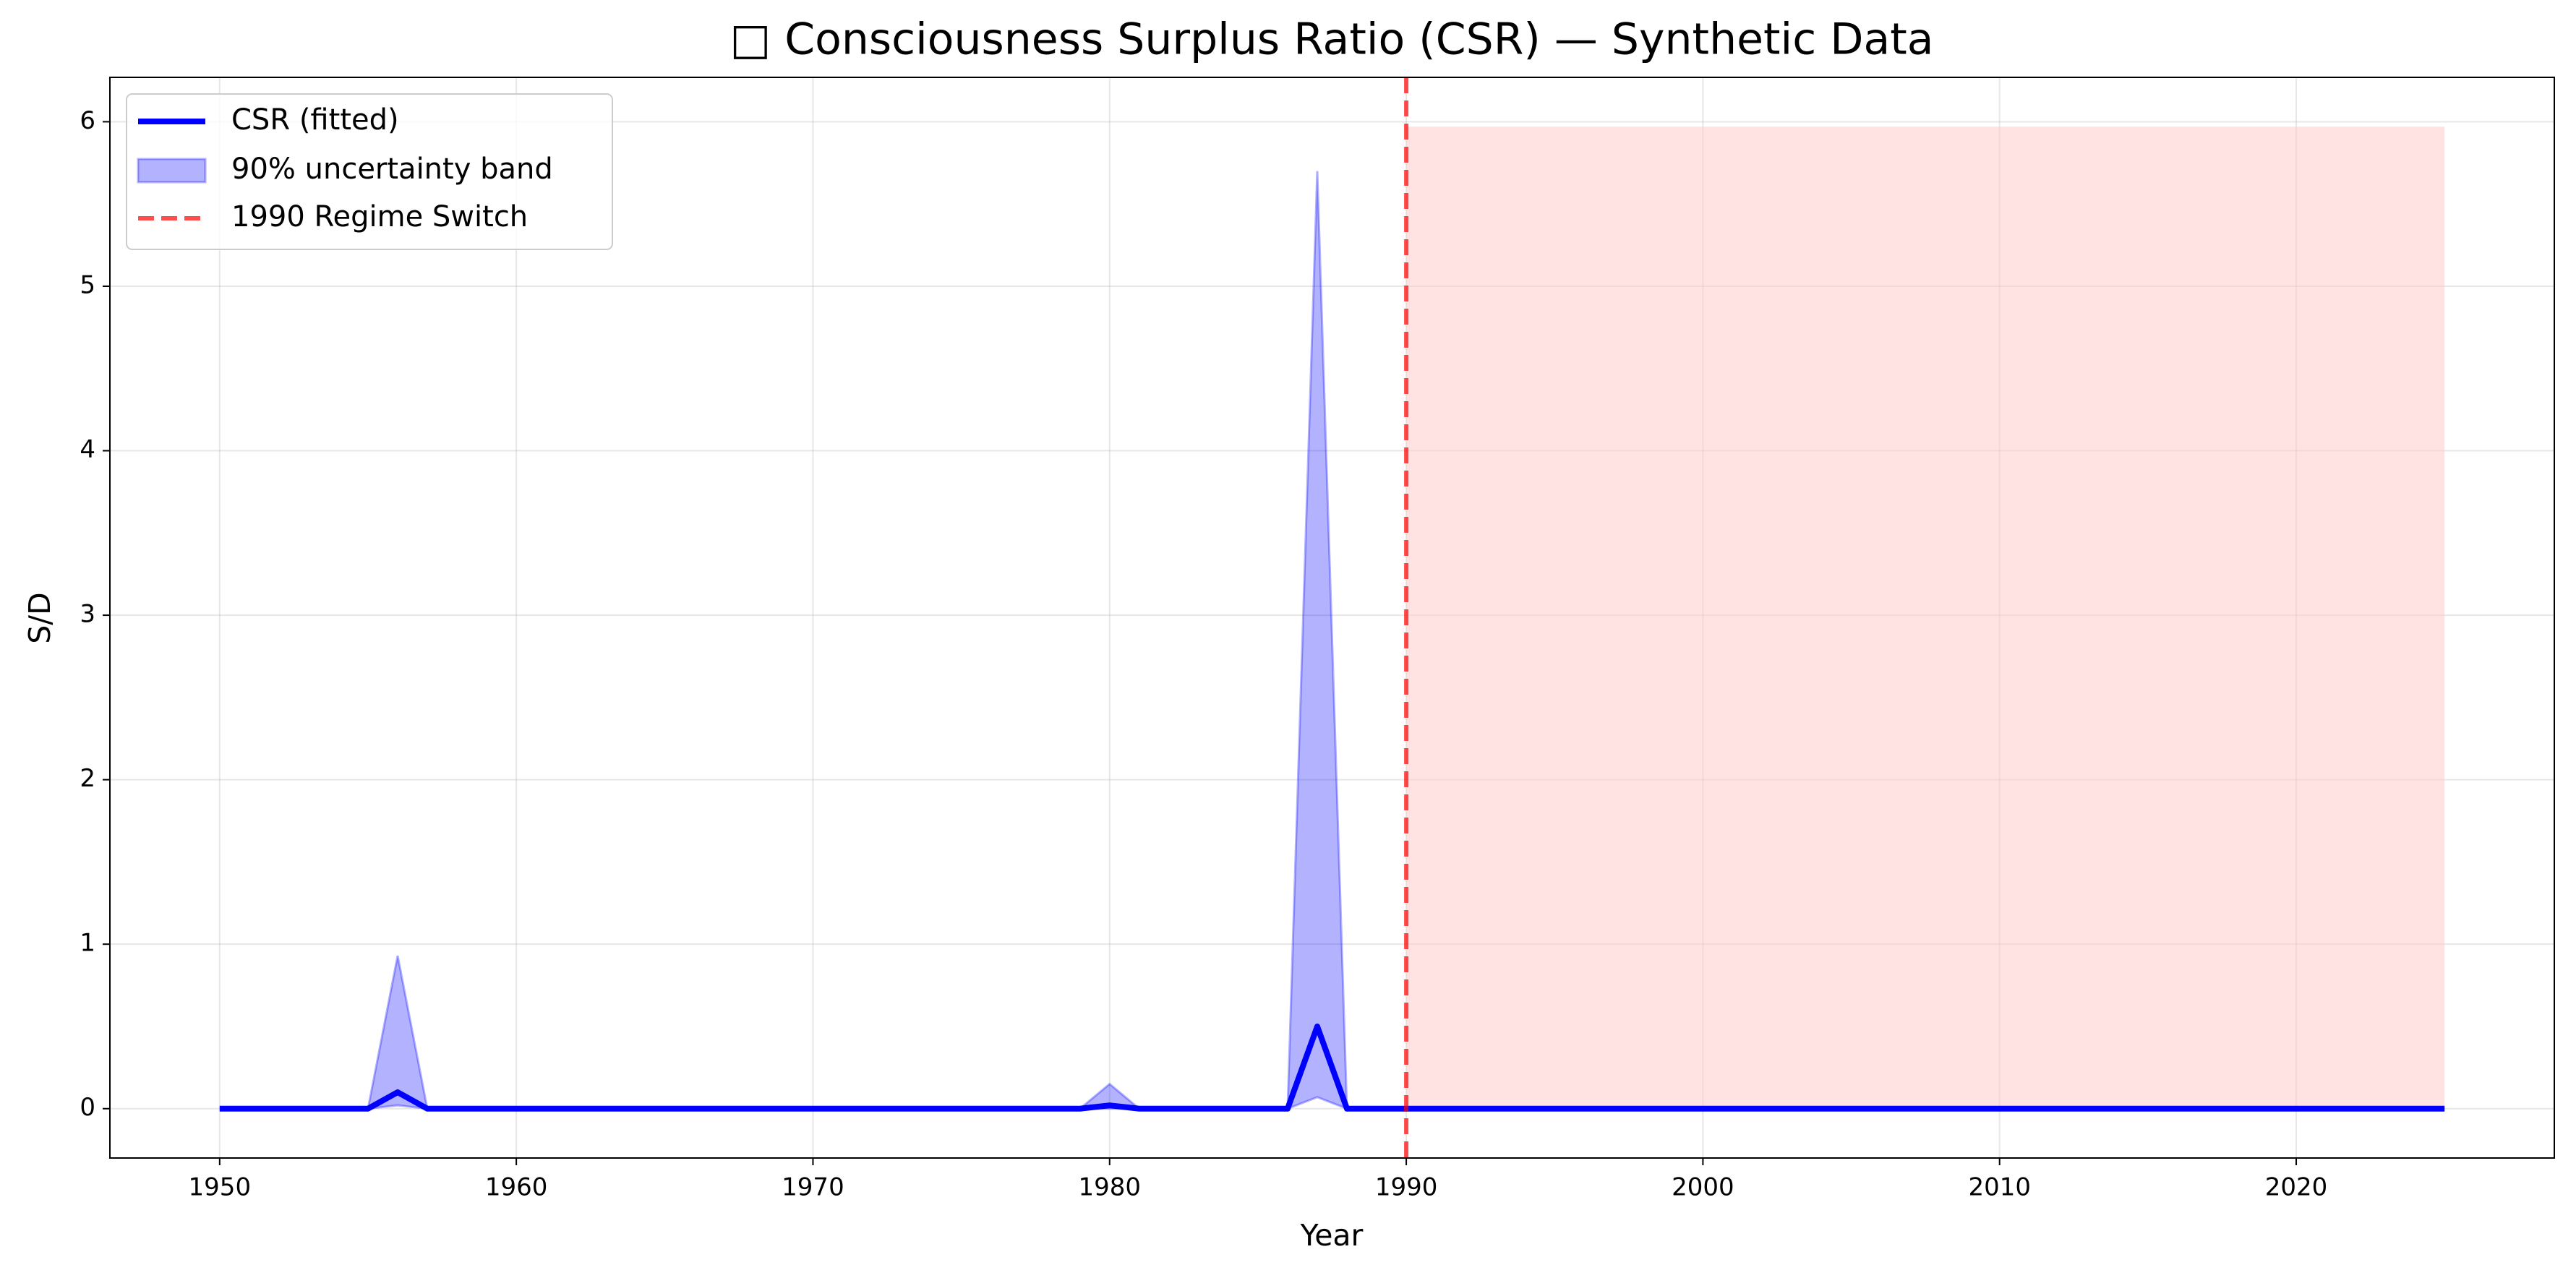  I want to click on x-axis-label: Year, so click(1332, 1235).